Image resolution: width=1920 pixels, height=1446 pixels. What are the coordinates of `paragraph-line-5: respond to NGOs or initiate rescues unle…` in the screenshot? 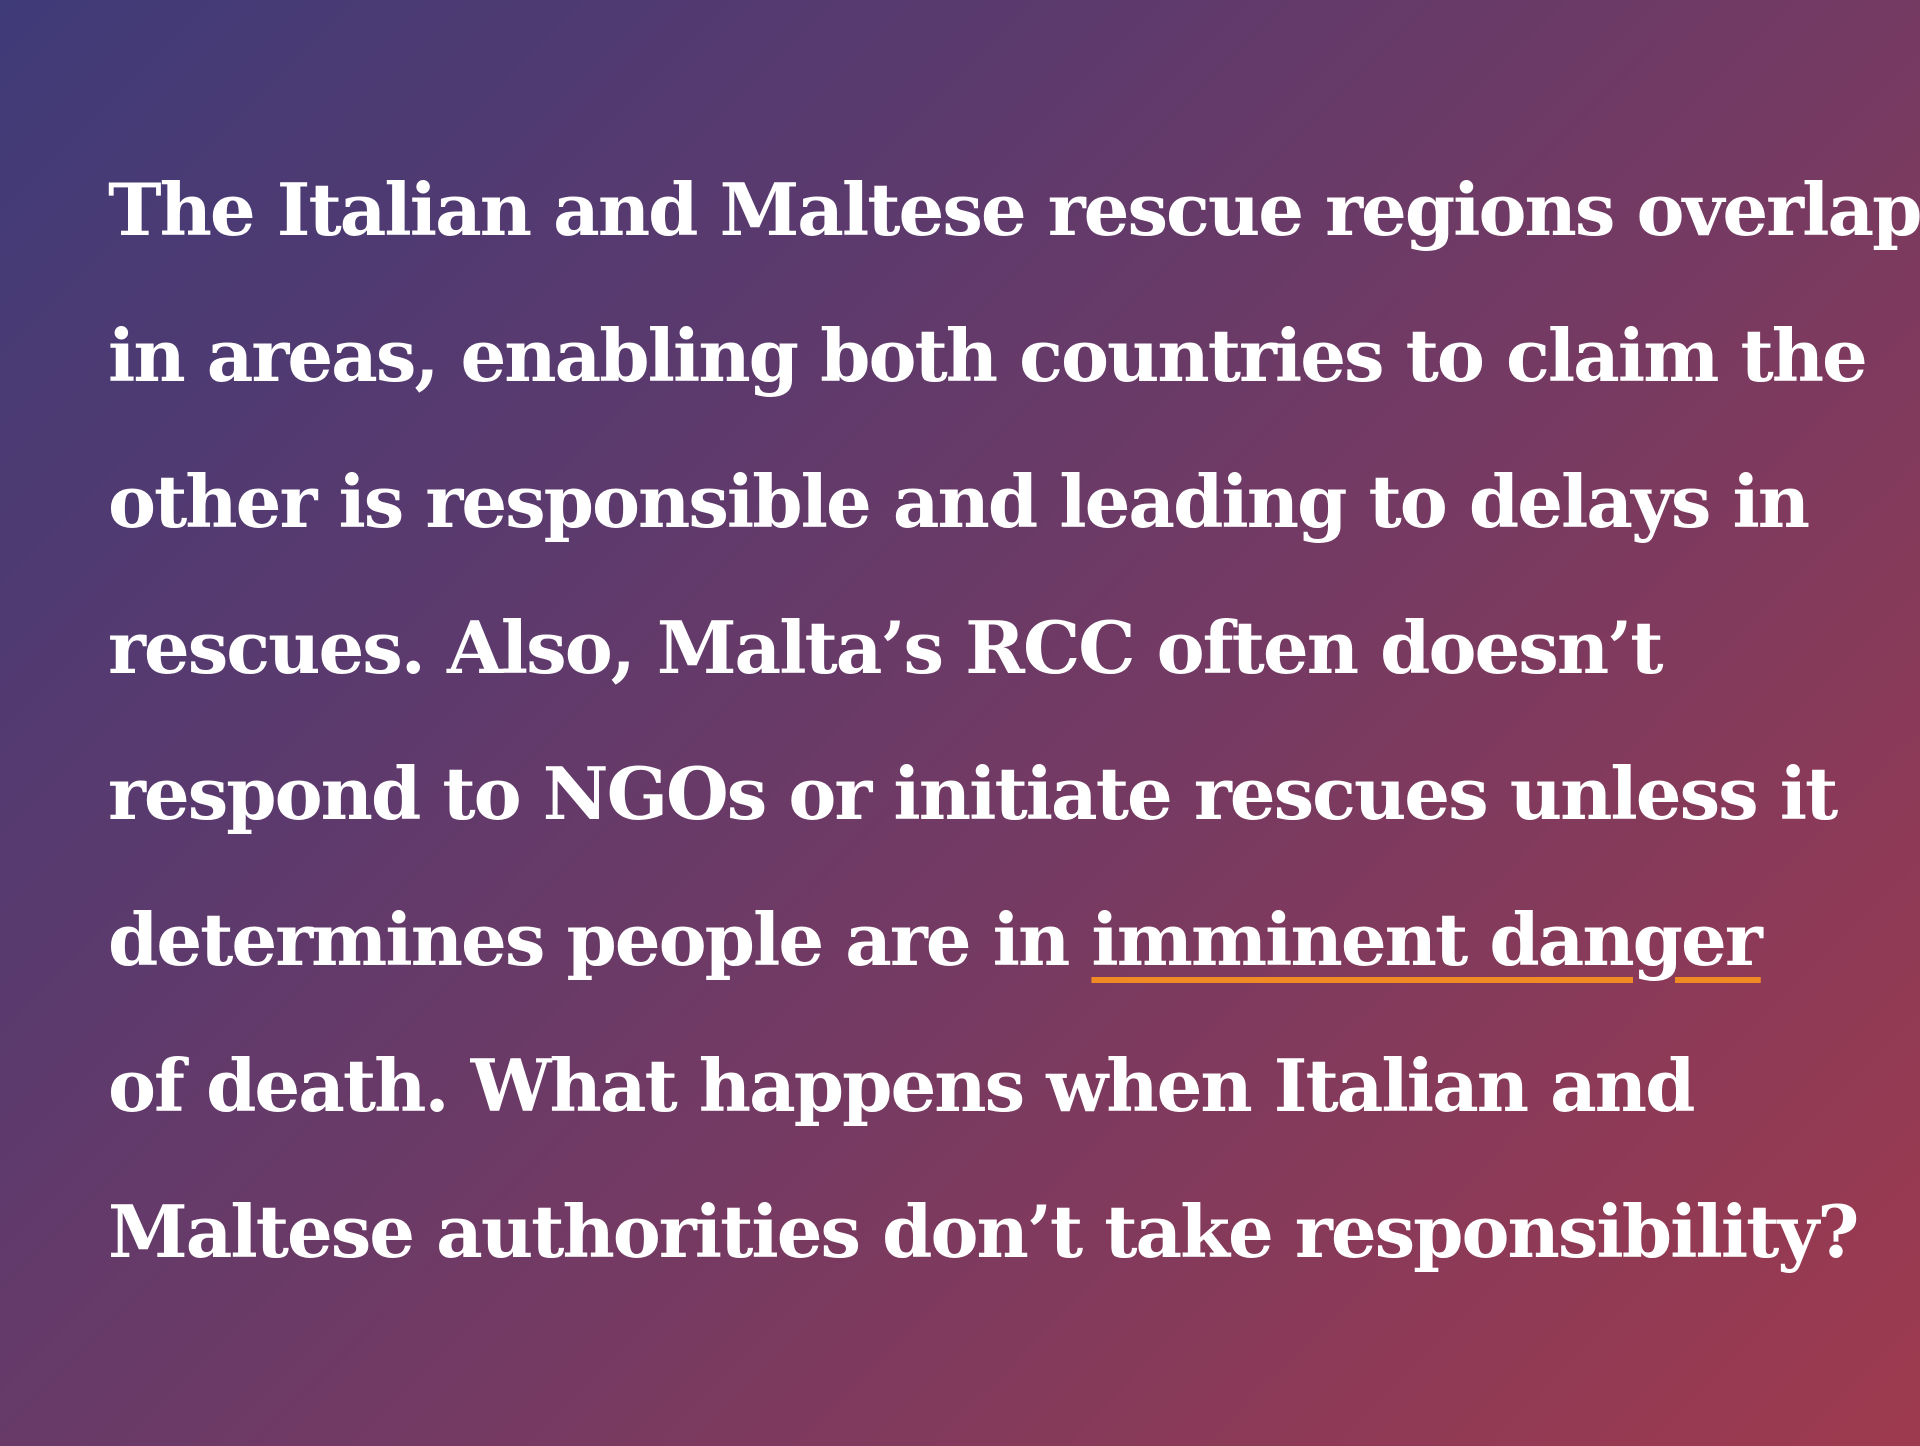 It's located at (973, 793).